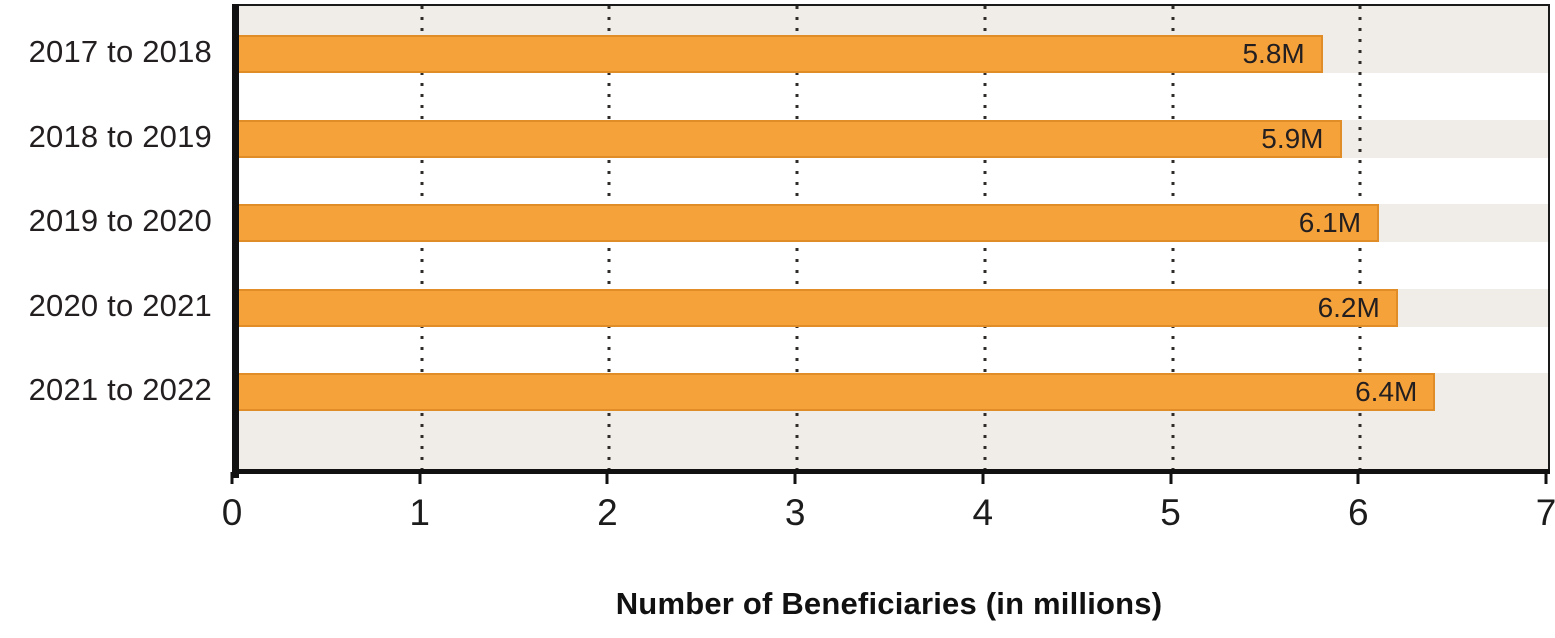  I want to click on x-tick-label: 5, so click(1170, 512).